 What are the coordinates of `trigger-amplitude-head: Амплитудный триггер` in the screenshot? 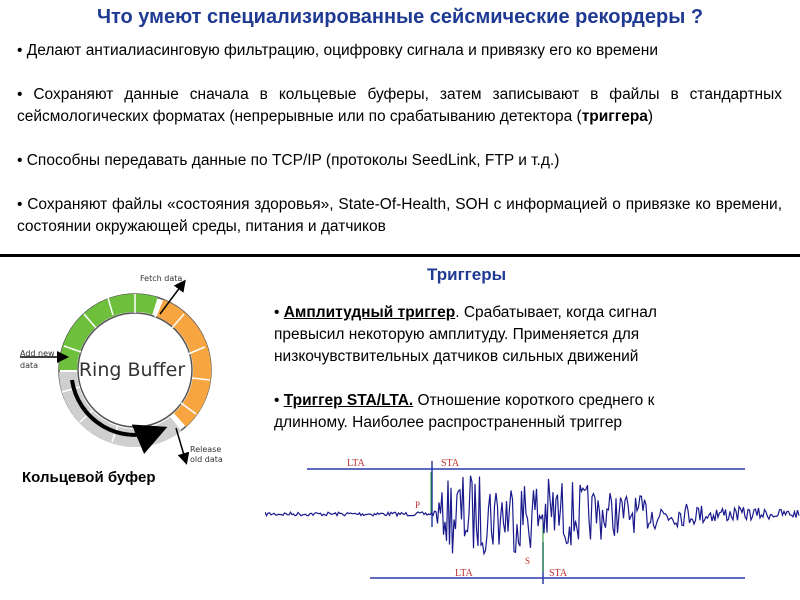 It's located at (369, 312).